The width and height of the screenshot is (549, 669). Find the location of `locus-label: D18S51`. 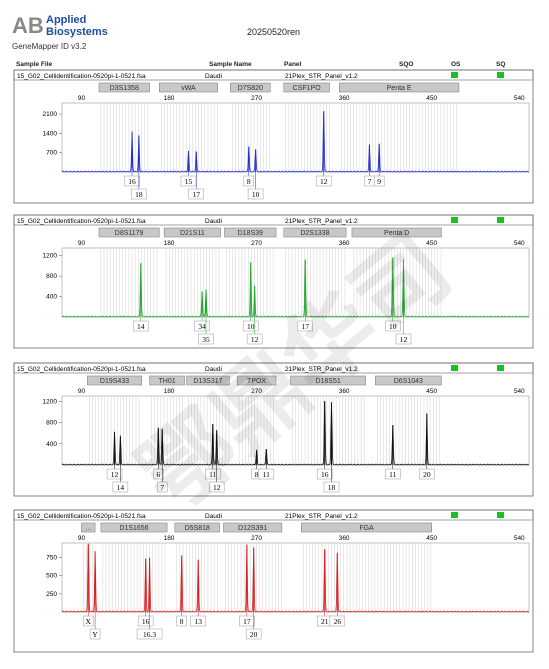

locus-label: D18S51 is located at coordinates (327, 381).